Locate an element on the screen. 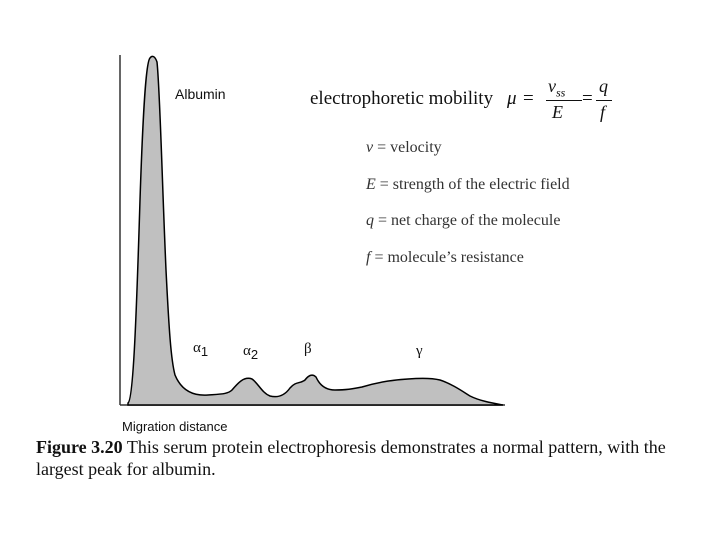  formula-word: electrophoretic mobility is located at coordinates (402, 98).